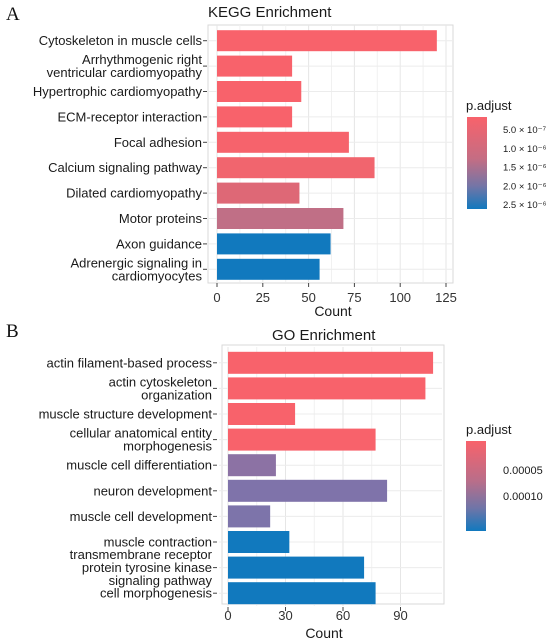 This screenshot has width=550, height=643. I want to click on category-label: muscle cell development, so click(141, 516).